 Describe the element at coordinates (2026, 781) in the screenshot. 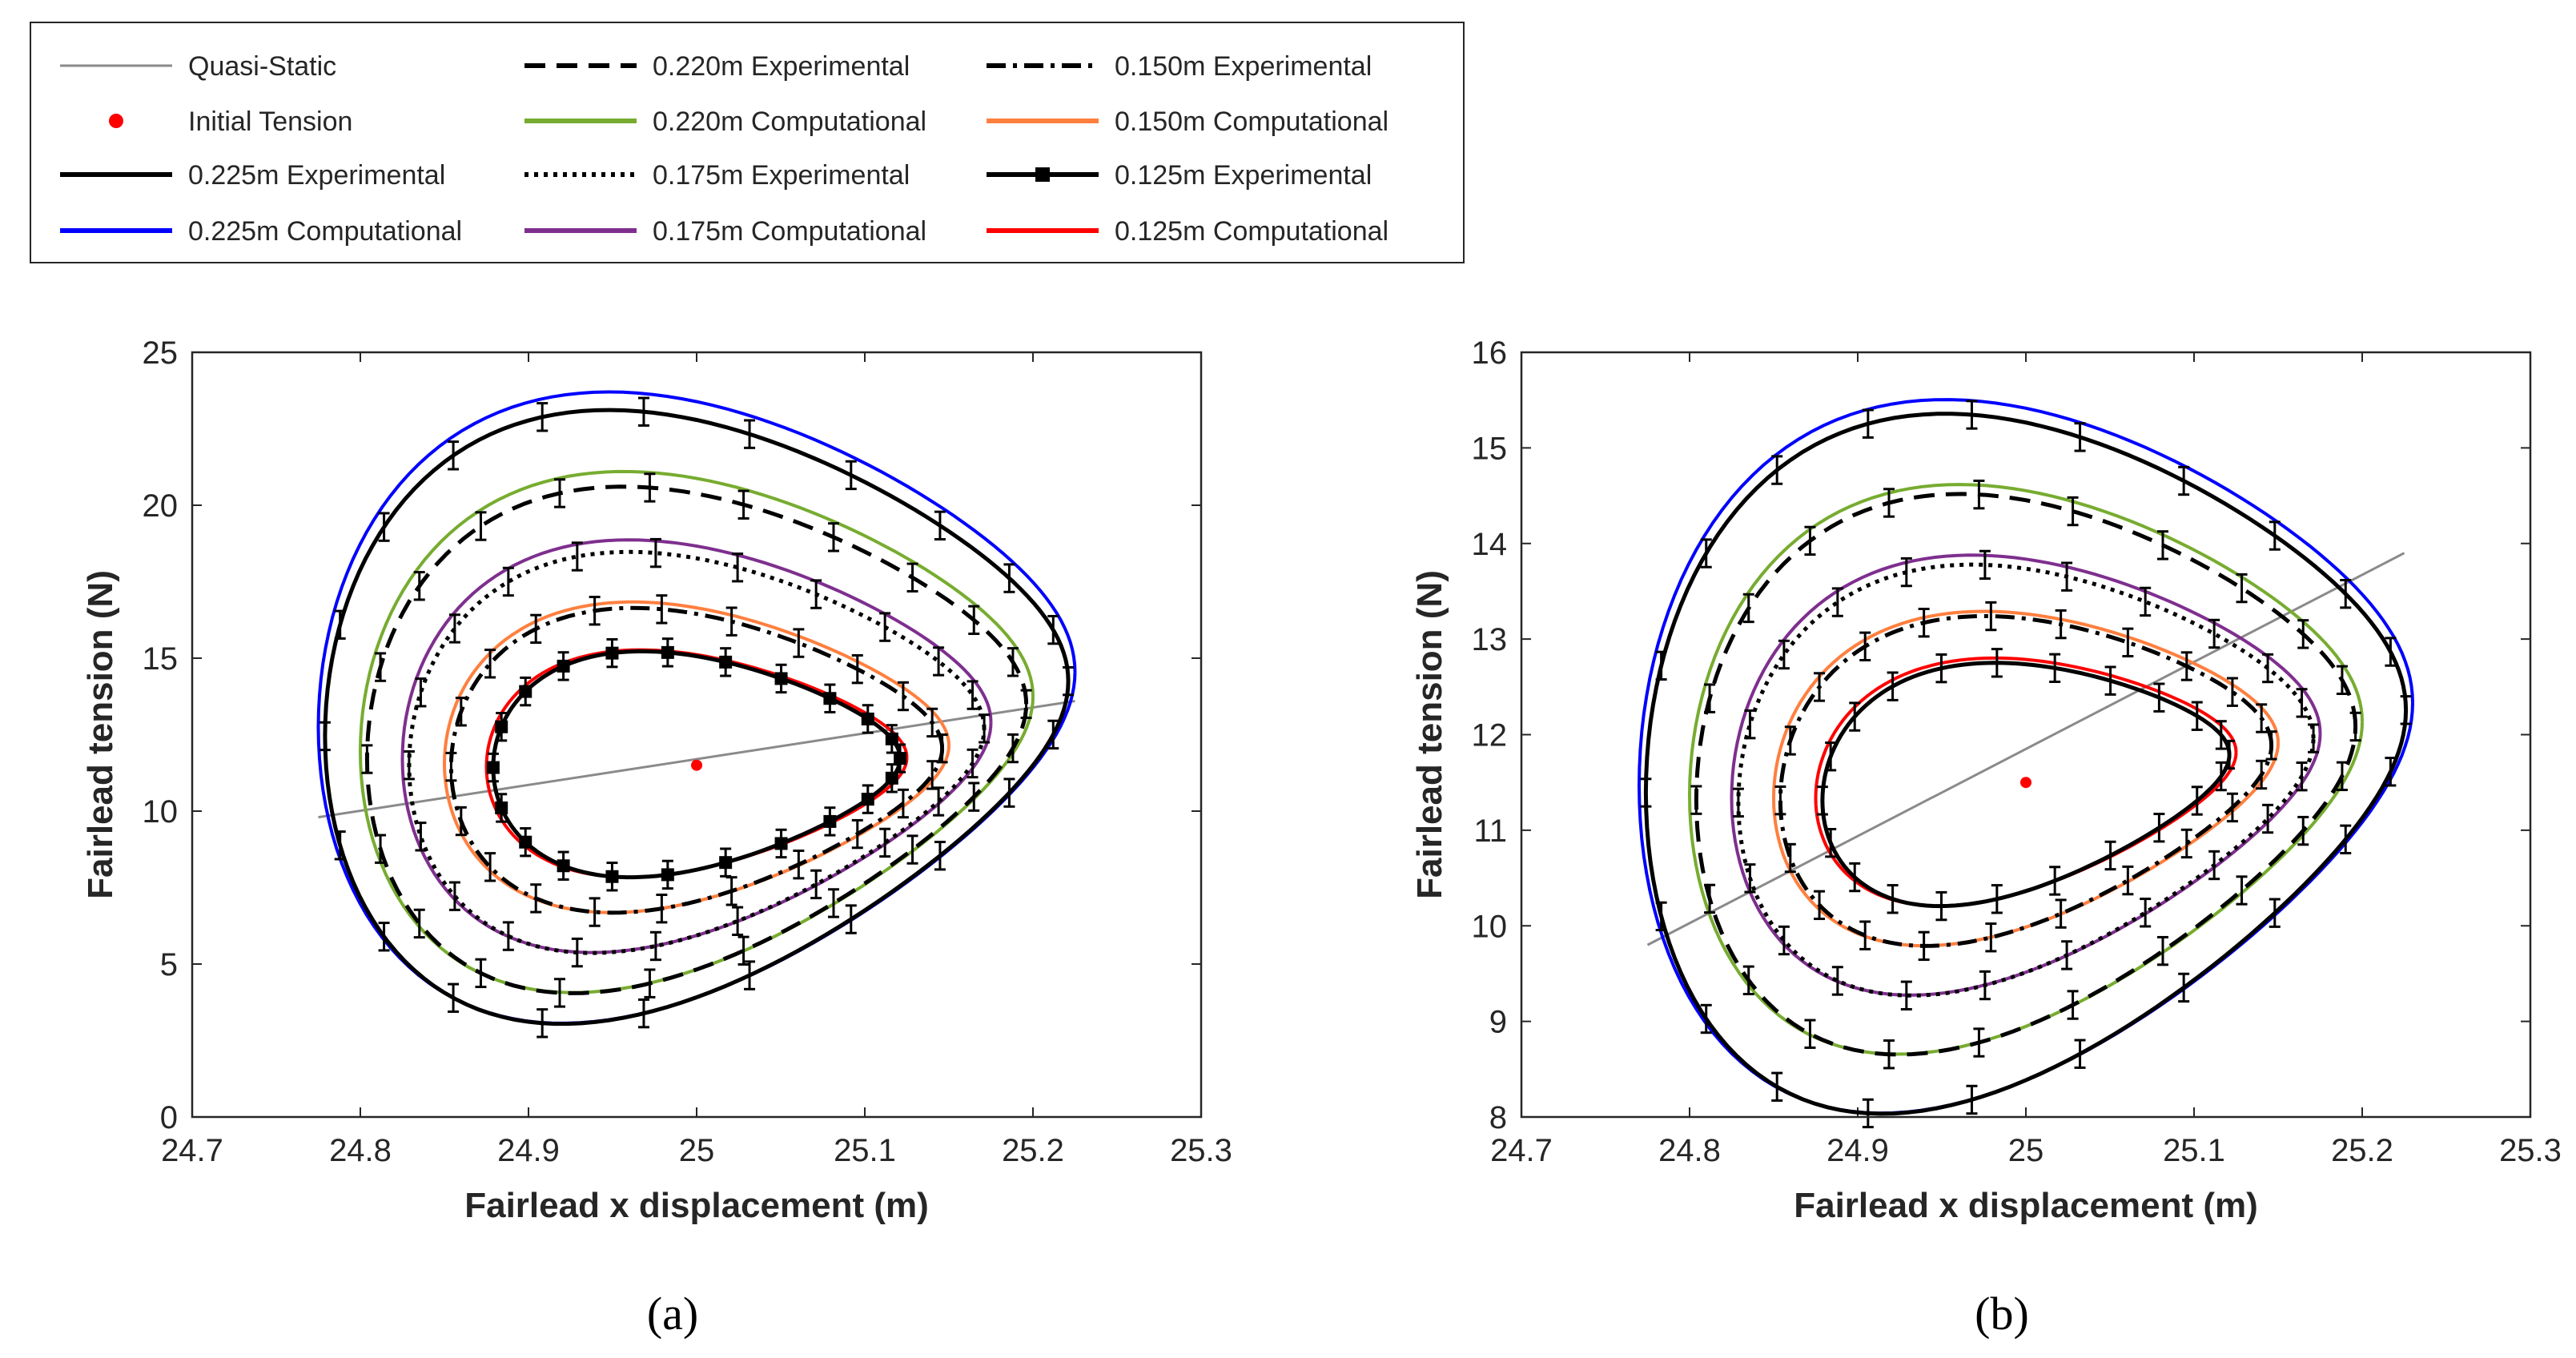

I see `p1-series-0.150m-experimental` at that location.